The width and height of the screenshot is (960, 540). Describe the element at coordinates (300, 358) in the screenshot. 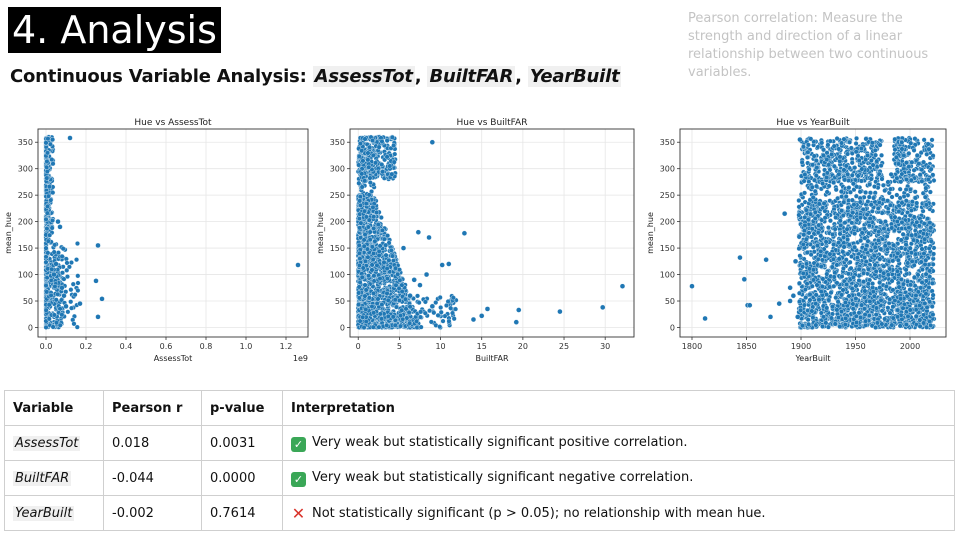

I see `x-axis-multiplier: 1e9` at that location.